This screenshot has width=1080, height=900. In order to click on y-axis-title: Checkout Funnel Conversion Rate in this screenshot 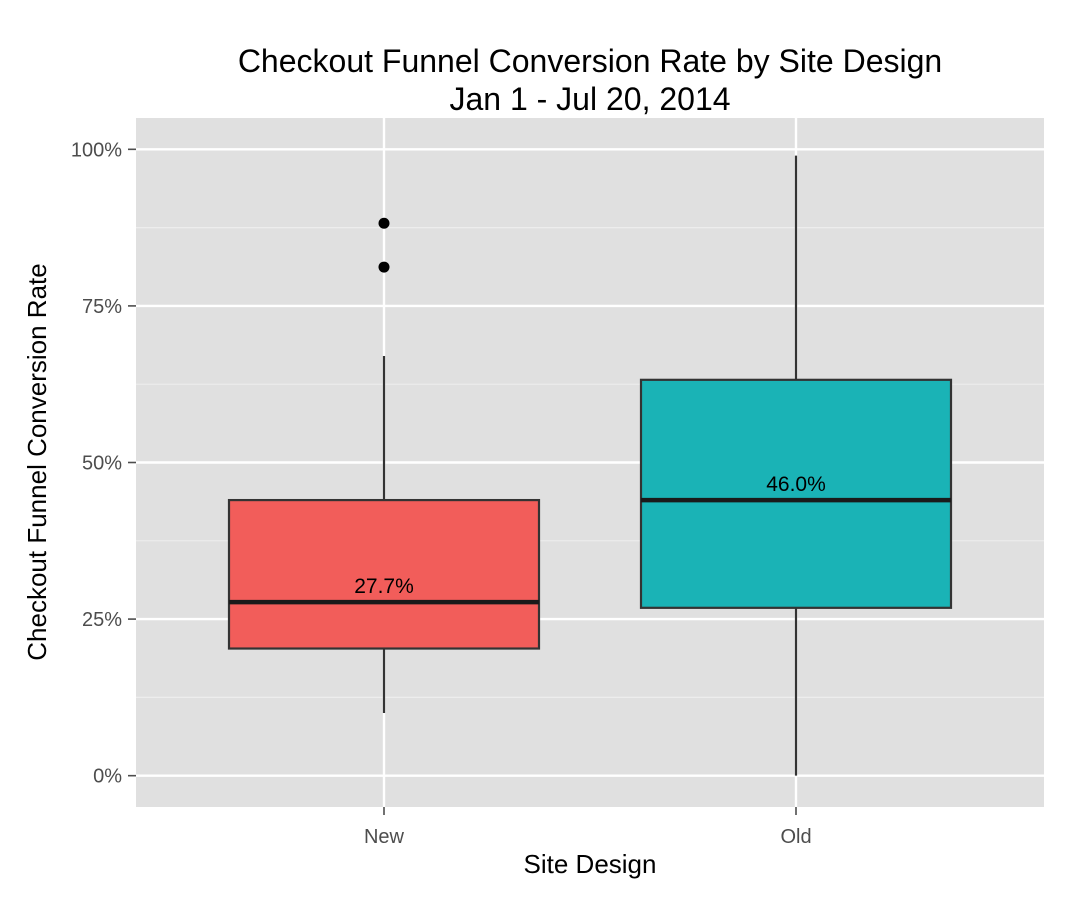, I will do `click(37, 461)`.